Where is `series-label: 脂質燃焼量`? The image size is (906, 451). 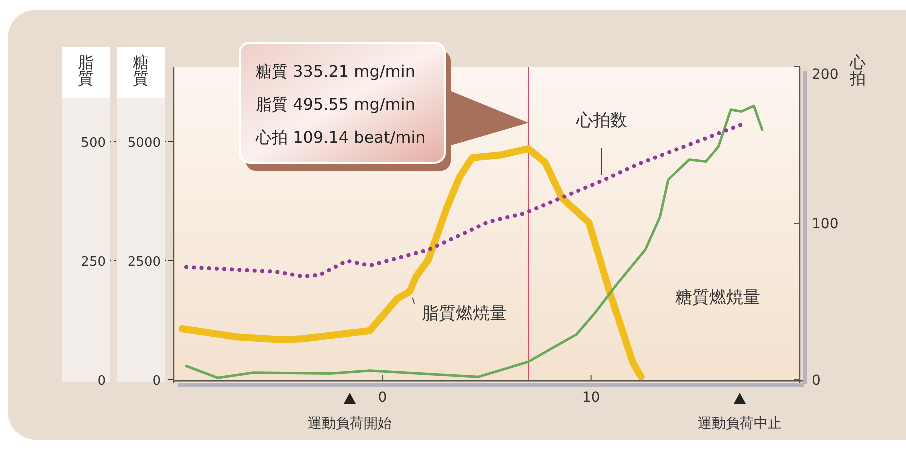 series-label: 脂質燃焼量 is located at coordinates (464, 314).